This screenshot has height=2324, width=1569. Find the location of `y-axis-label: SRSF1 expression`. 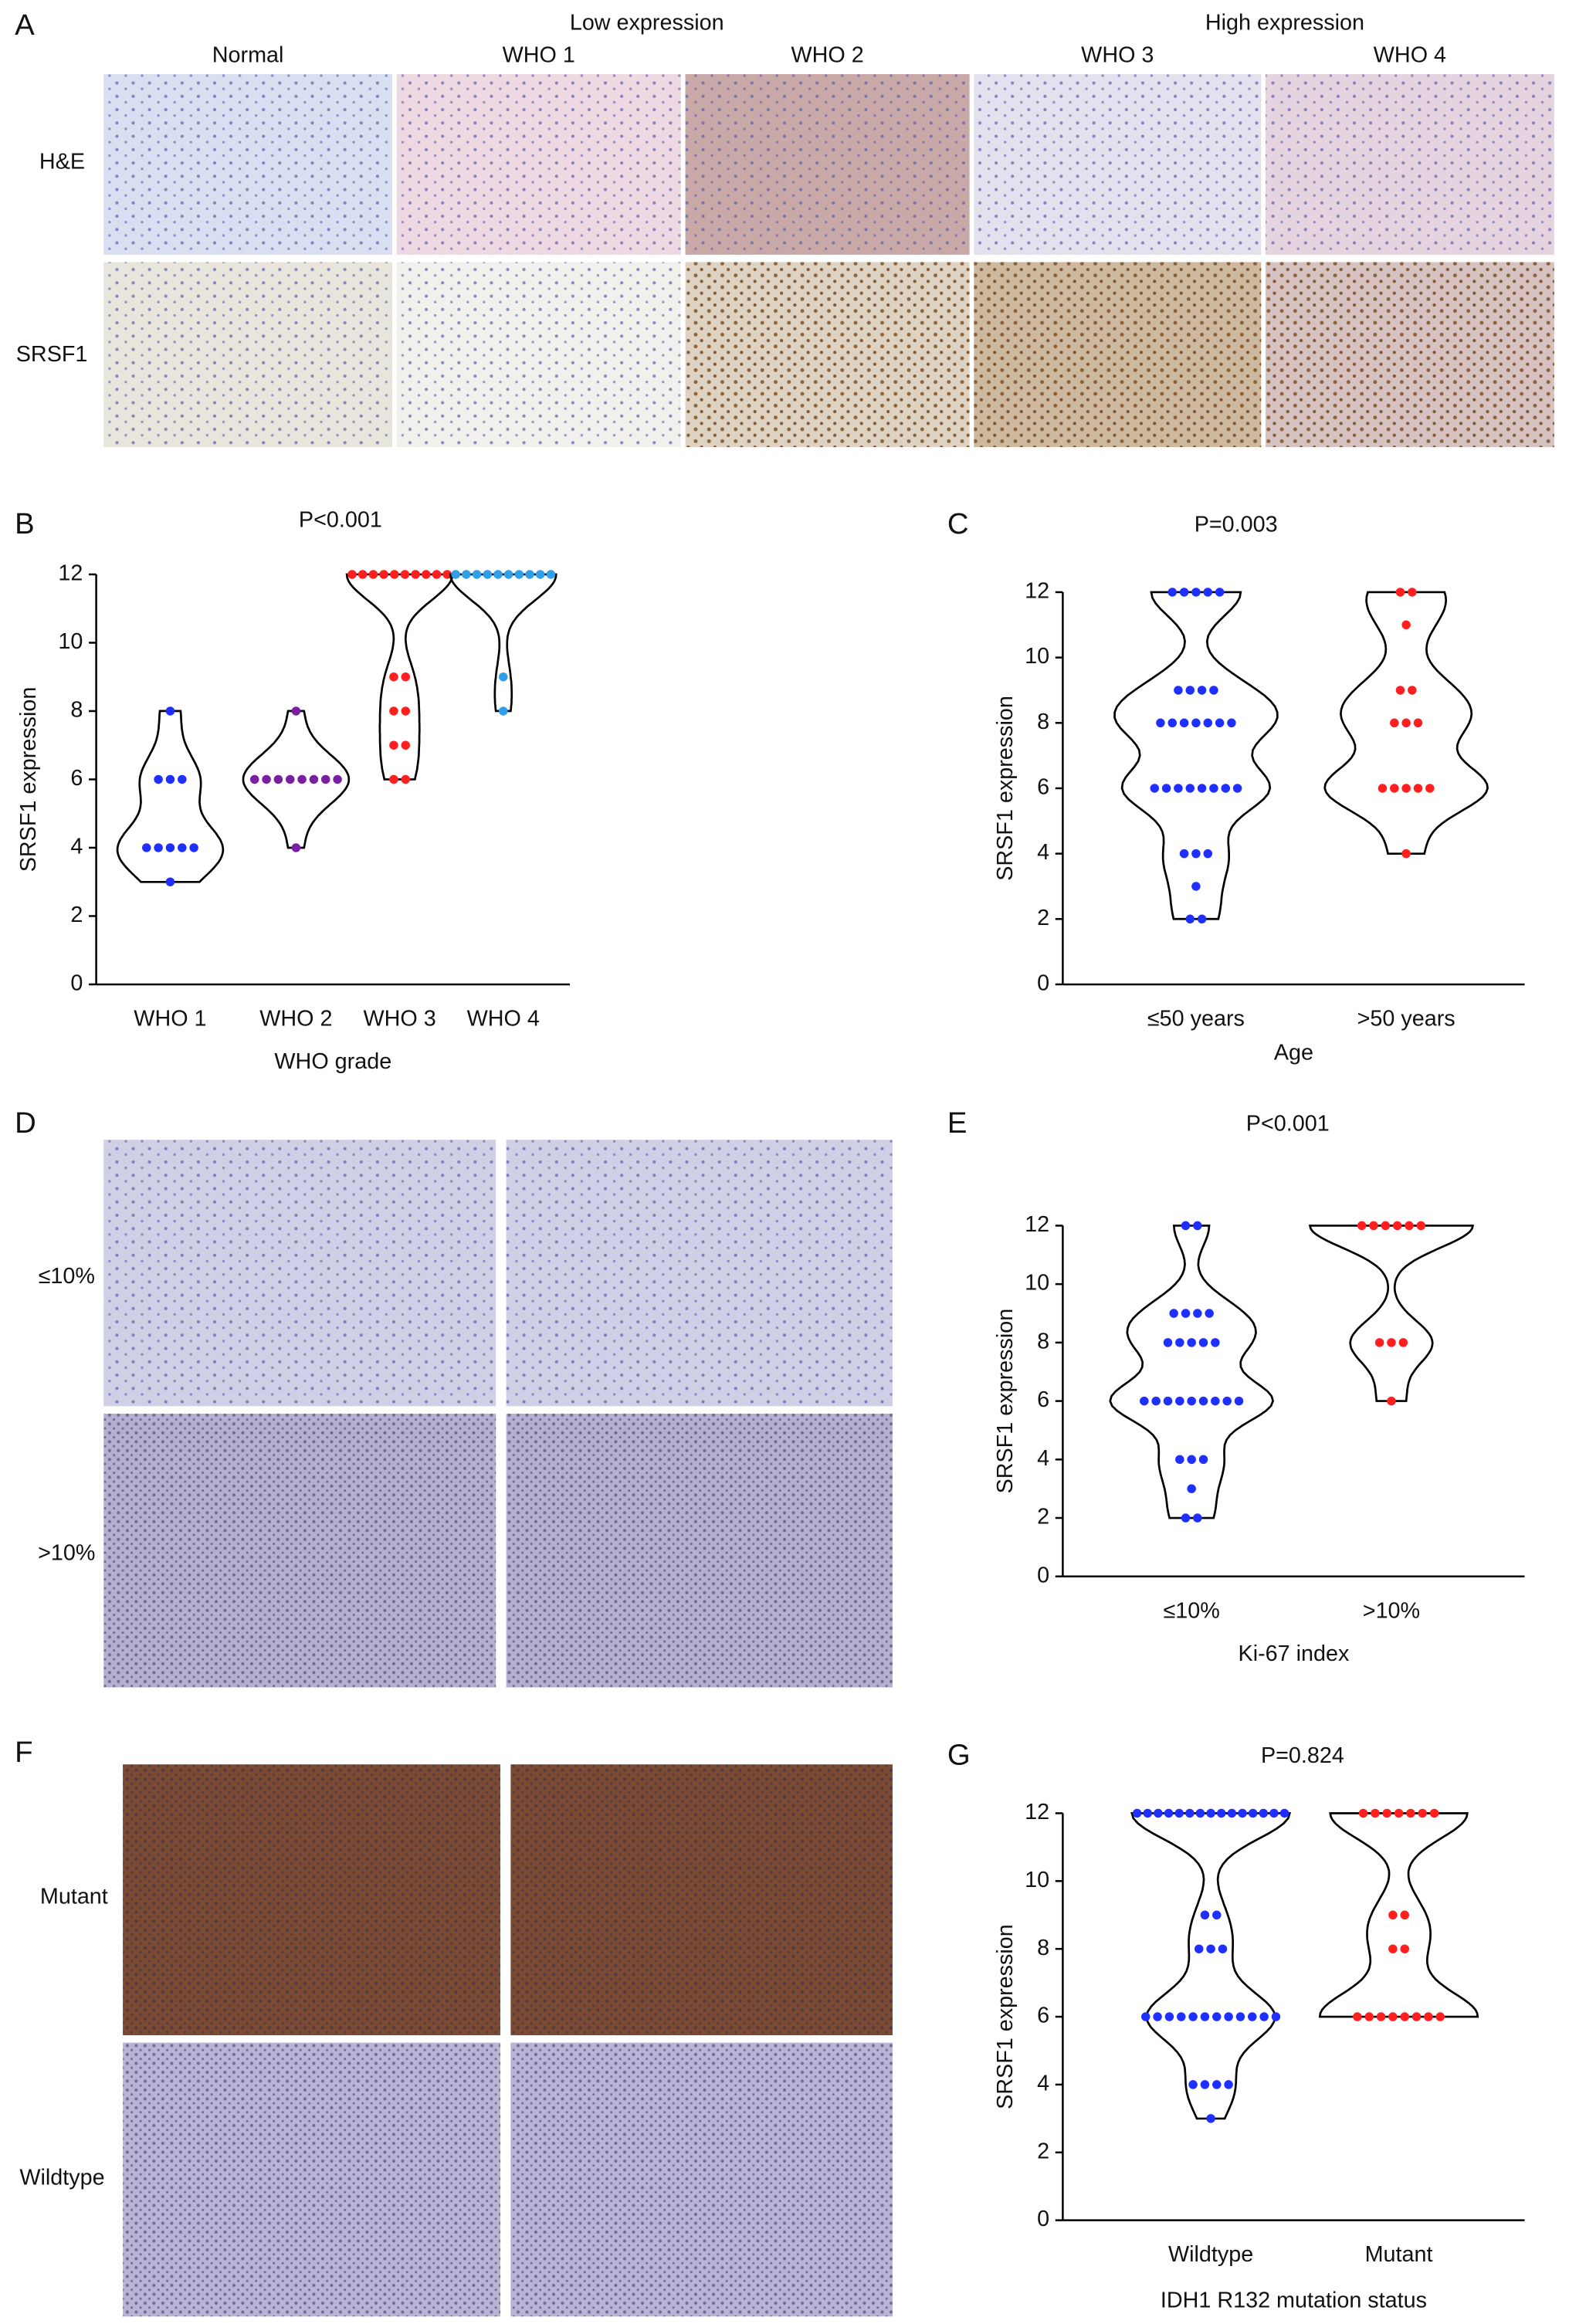

y-axis-label: SRSF1 expression is located at coordinates (1005, 1401).